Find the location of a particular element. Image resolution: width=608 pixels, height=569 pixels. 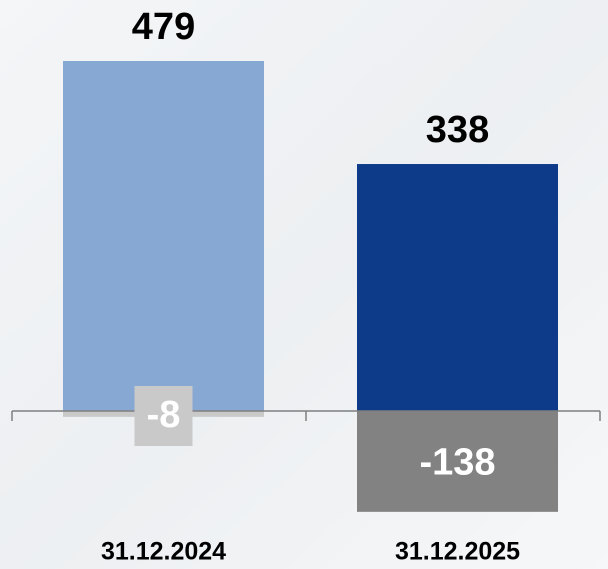

value-label: -8 is located at coordinates (164, 415).